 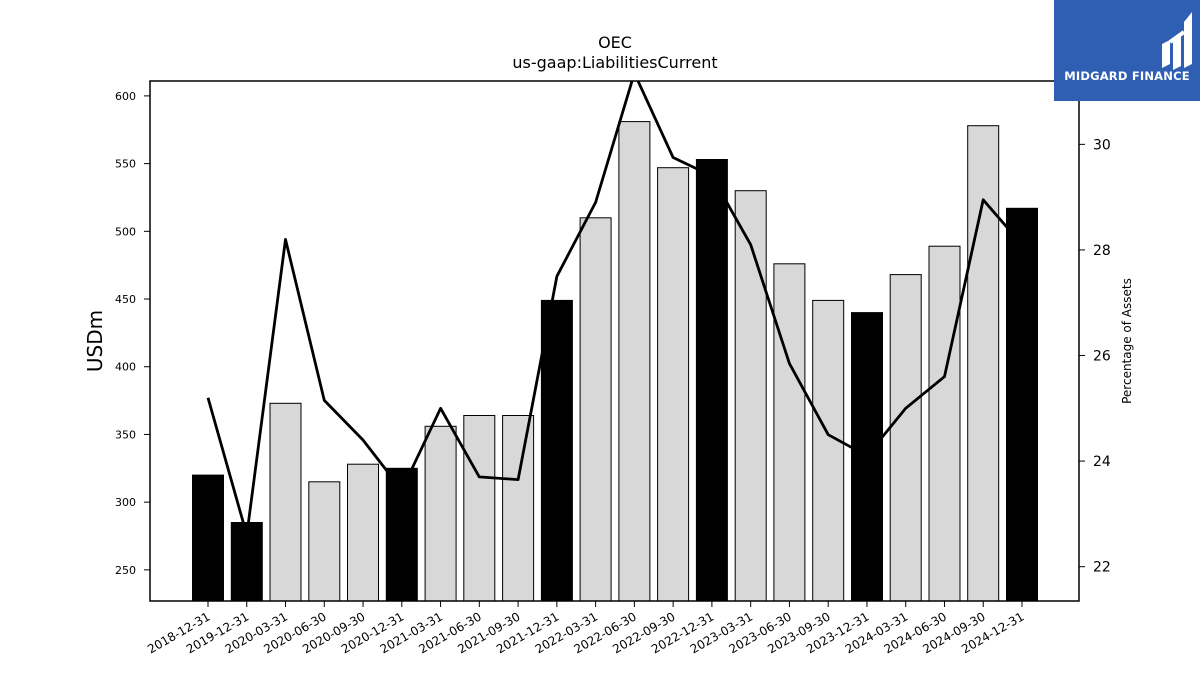 I want to click on y2-tick-label: 30, so click(x=1102, y=145).